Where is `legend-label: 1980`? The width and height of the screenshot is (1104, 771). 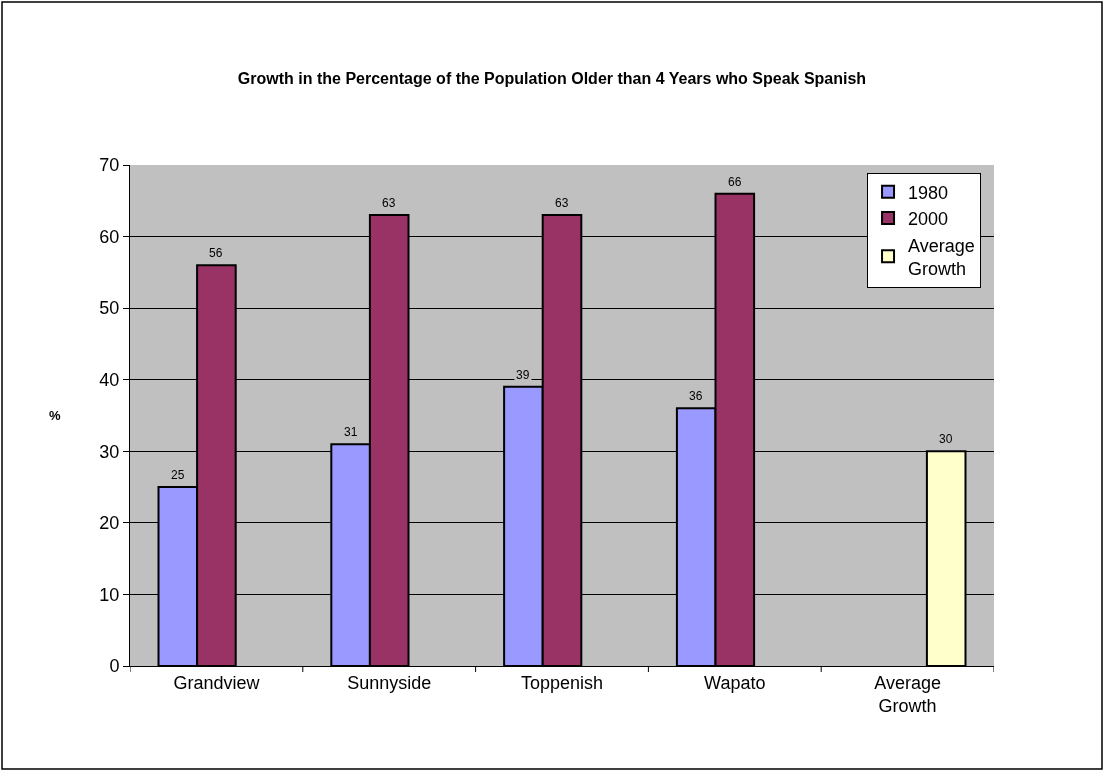 legend-label: 1980 is located at coordinates (928, 192).